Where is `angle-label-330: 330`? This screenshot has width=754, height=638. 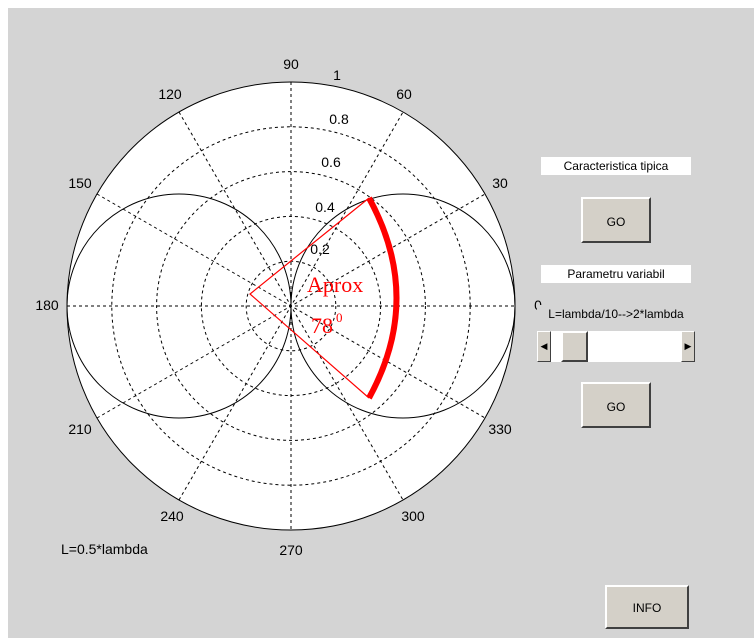 angle-label-330: 330 is located at coordinates (500, 429).